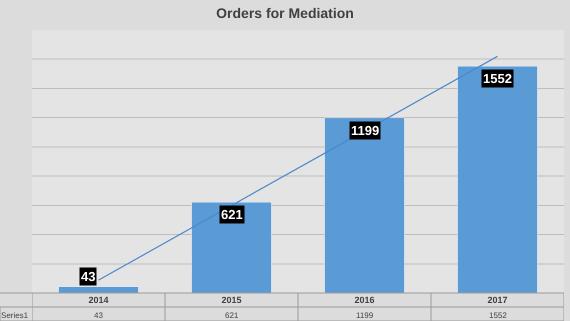 The image size is (570, 321). What do you see at coordinates (232, 315) in the screenshot?
I see `data-label: 621` at bounding box center [232, 315].